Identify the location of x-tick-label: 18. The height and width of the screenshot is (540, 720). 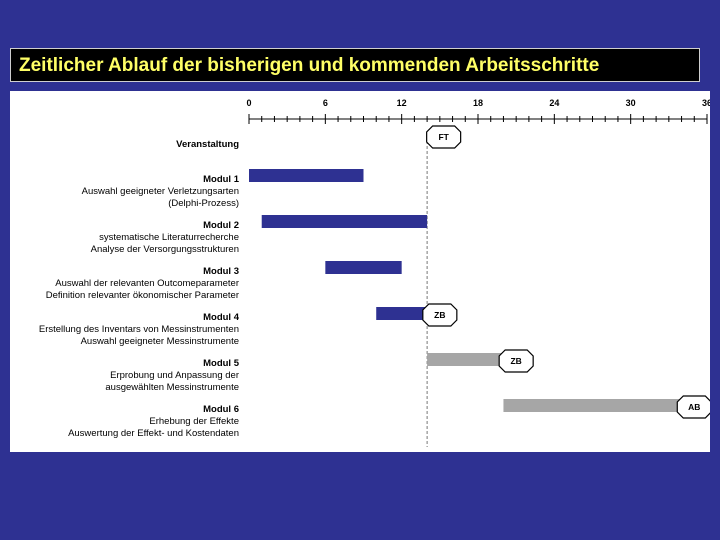
(478, 103).